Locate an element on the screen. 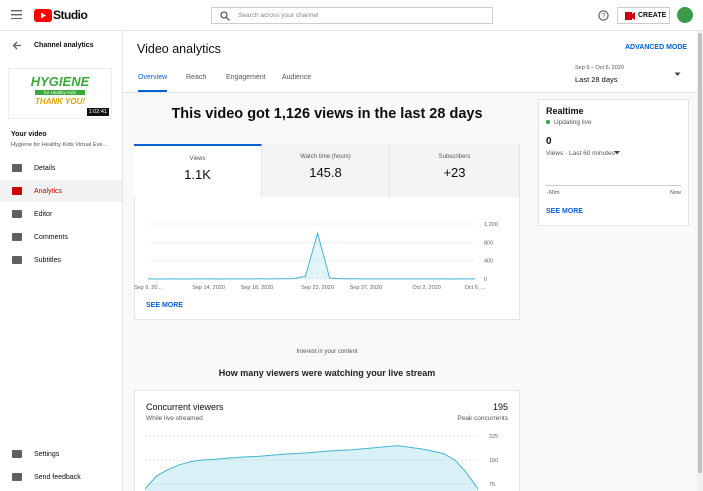 The height and width of the screenshot is (491, 703). tab: Overview is located at coordinates (153, 83).